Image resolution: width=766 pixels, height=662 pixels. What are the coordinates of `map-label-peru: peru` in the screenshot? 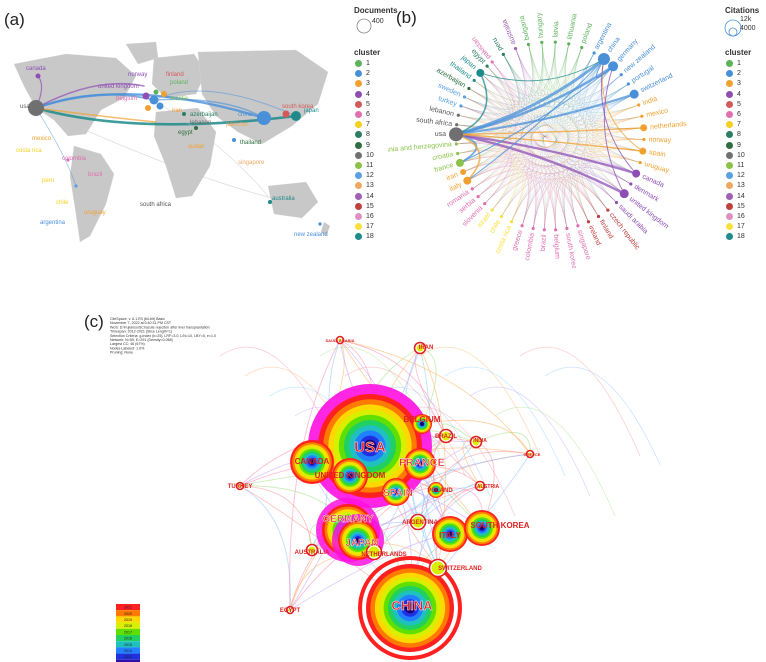 It's located at (48, 181).